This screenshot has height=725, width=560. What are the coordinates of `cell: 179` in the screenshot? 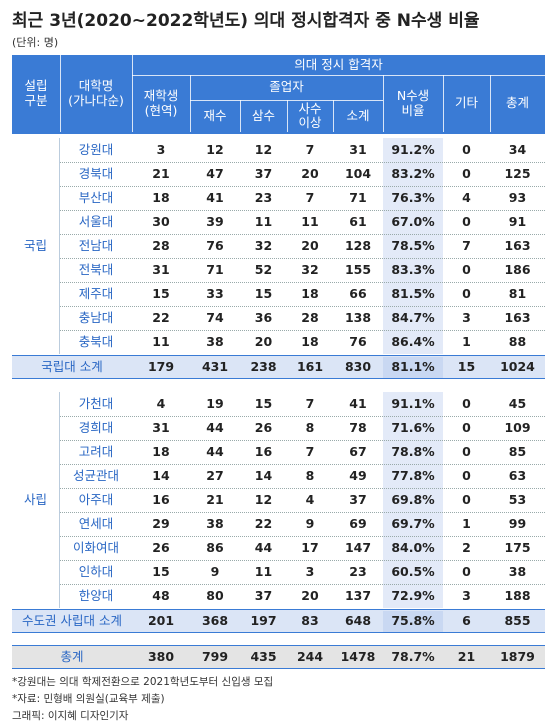 It's located at (161, 366).